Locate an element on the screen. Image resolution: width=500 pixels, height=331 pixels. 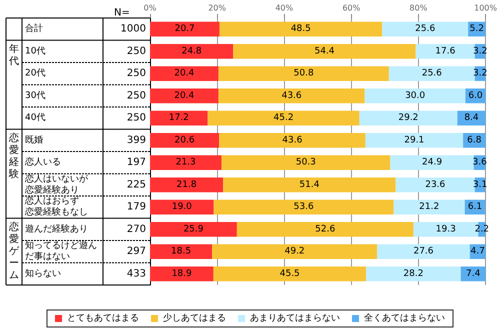
data-label: 52.6 is located at coordinates (325, 229).